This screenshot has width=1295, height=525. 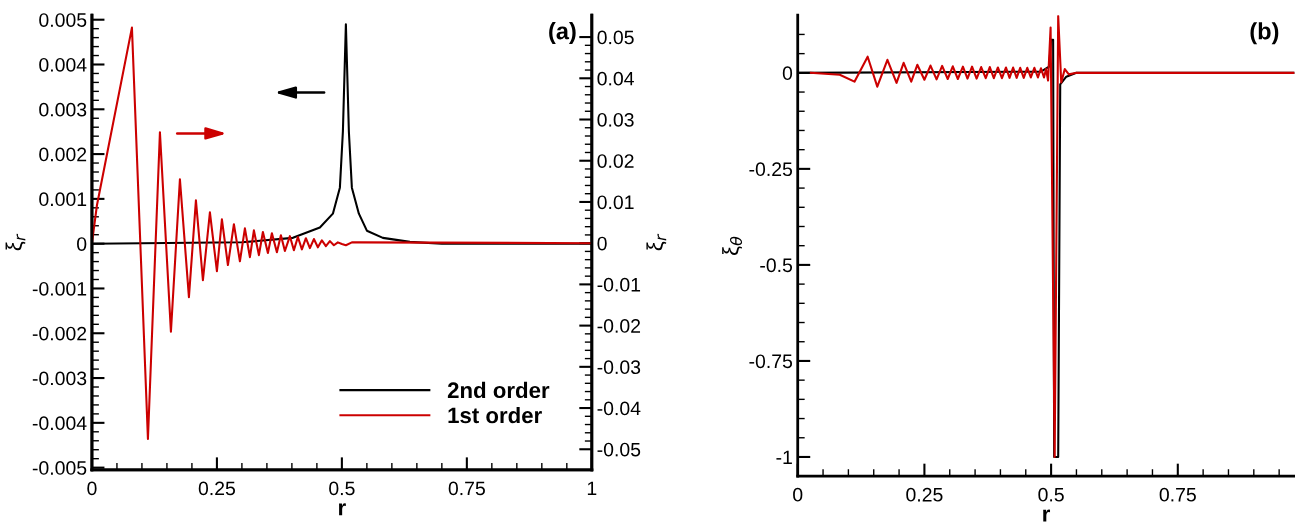 What do you see at coordinates (63, 20) in the screenshot?
I see `y-tick-label: 0.005` at bounding box center [63, 20].